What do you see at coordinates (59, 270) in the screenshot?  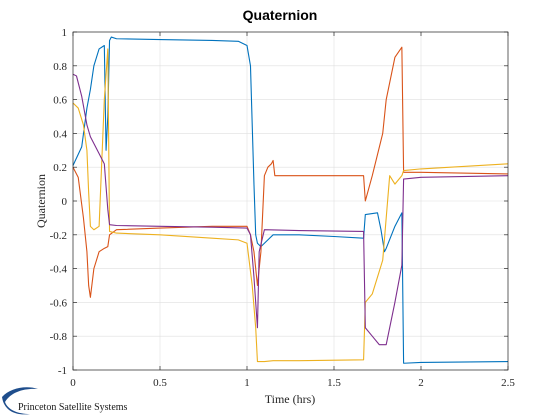 I see `y-tick-label: -0.4` at bounding box center [59, 270].